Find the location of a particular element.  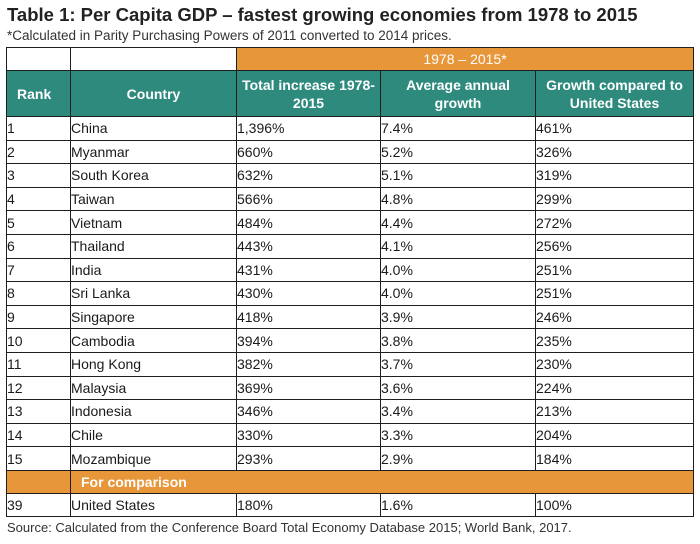

table-row: 7 India 431% 4.0% 251% is located at coordinates (350, 270).